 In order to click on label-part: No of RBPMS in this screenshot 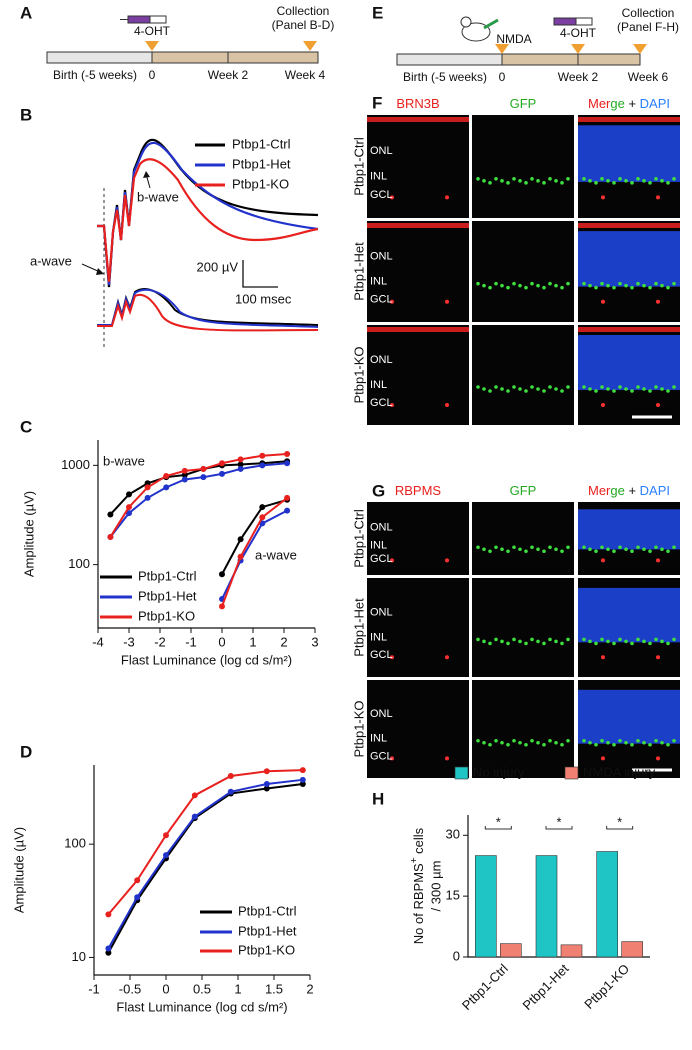, I will do `click(418, 903)`.